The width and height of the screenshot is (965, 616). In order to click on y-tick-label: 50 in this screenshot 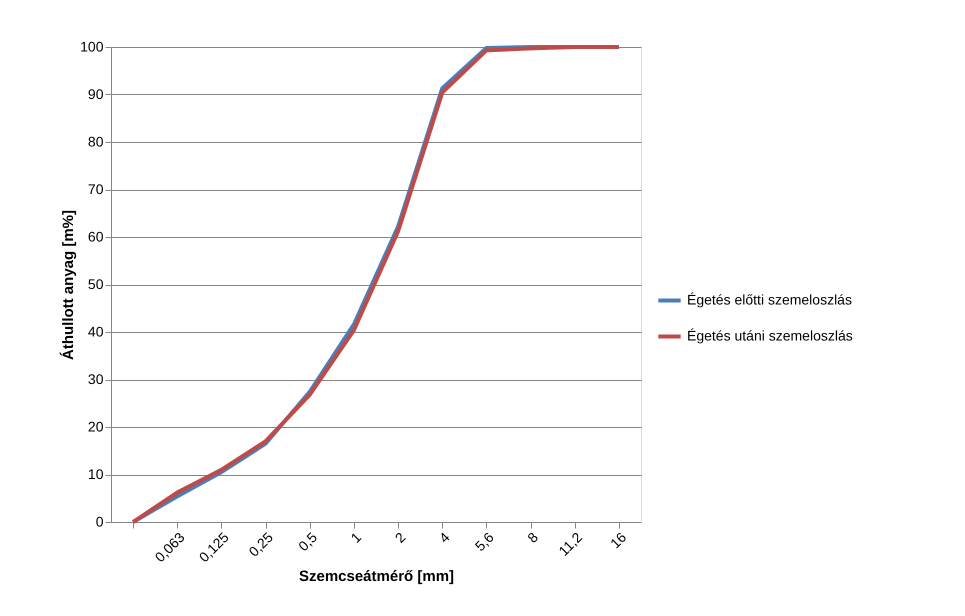, I will do `click(96, 284)`.